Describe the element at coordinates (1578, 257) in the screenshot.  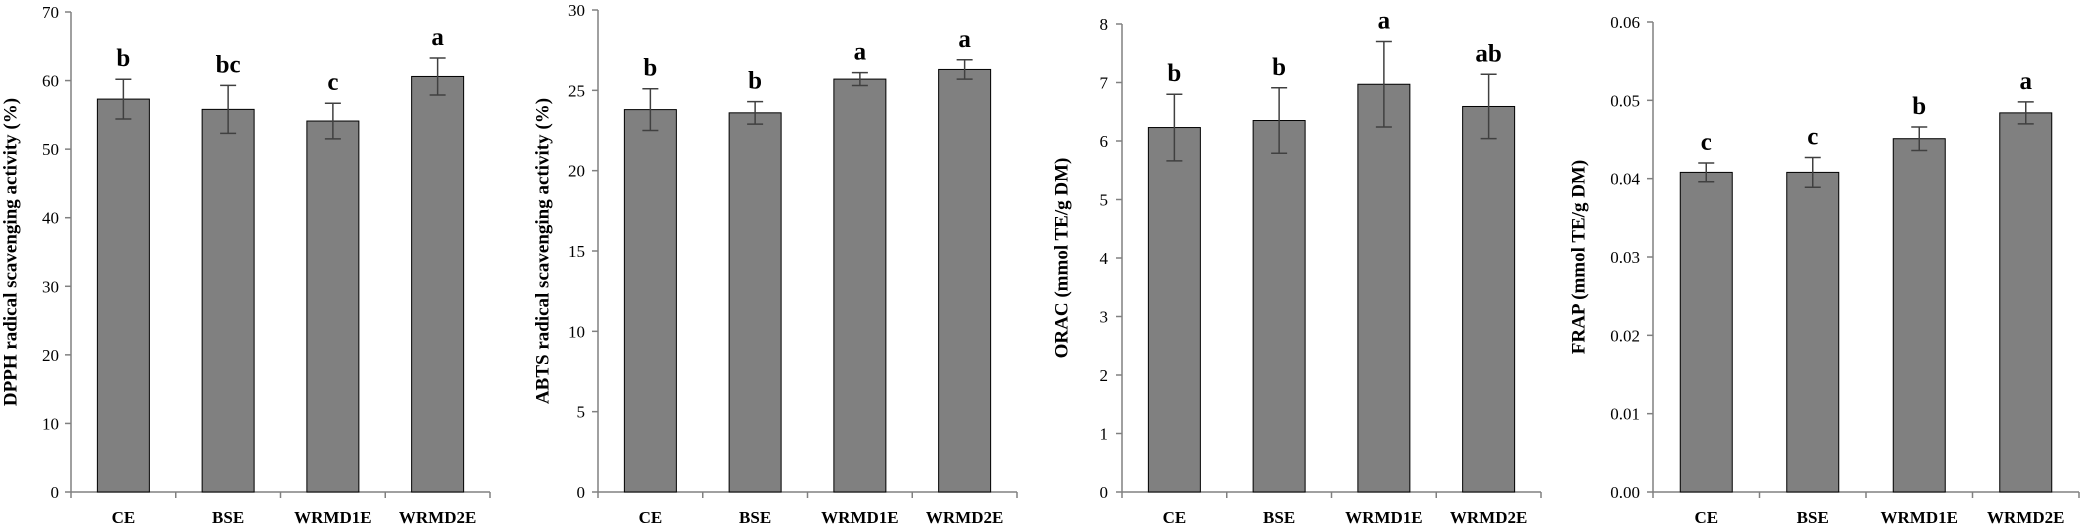
I see `y-axis-title: FRAP (mmol TE/g DM)` at that location.